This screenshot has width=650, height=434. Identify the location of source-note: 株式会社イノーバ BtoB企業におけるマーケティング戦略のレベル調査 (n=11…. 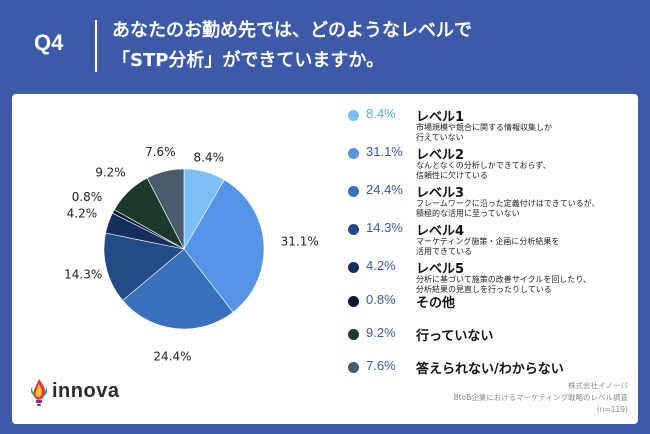
(508, 398).